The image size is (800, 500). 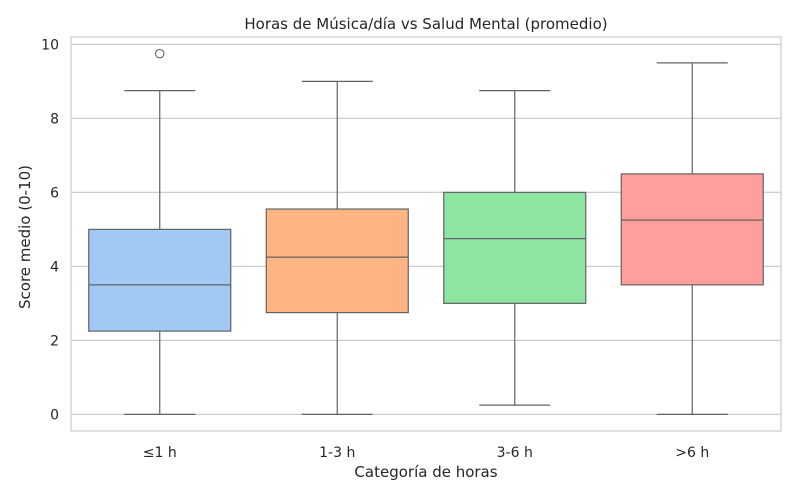 What do you see at coordinates (54, 267) in the screenshot?
I see `y-tick-label: 4` at bounding box center [54, 267].